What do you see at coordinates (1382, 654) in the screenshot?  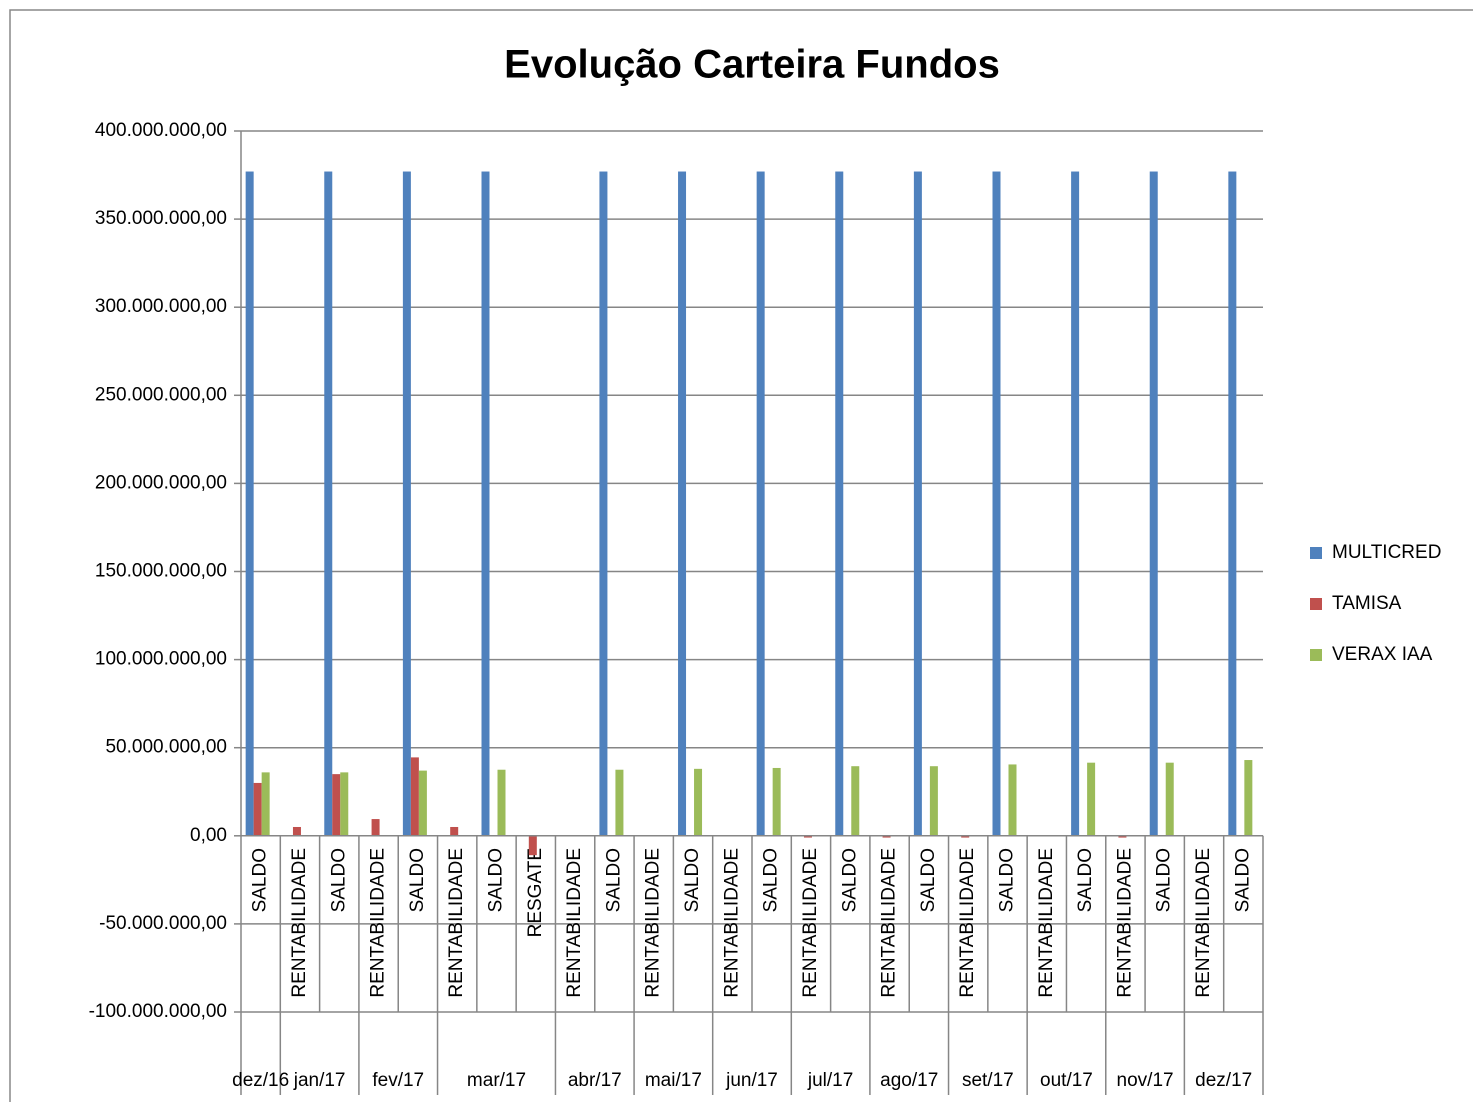 I see `legend-label: VERAX IAA` at bounding box center [1382, 654].